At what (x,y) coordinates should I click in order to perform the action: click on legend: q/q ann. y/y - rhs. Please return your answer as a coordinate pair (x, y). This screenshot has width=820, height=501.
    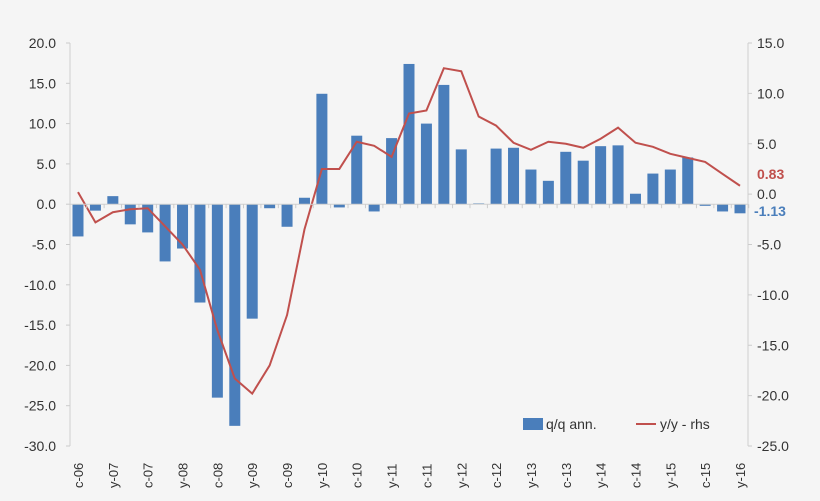
    Looking at the image, I should click on (616, 424).